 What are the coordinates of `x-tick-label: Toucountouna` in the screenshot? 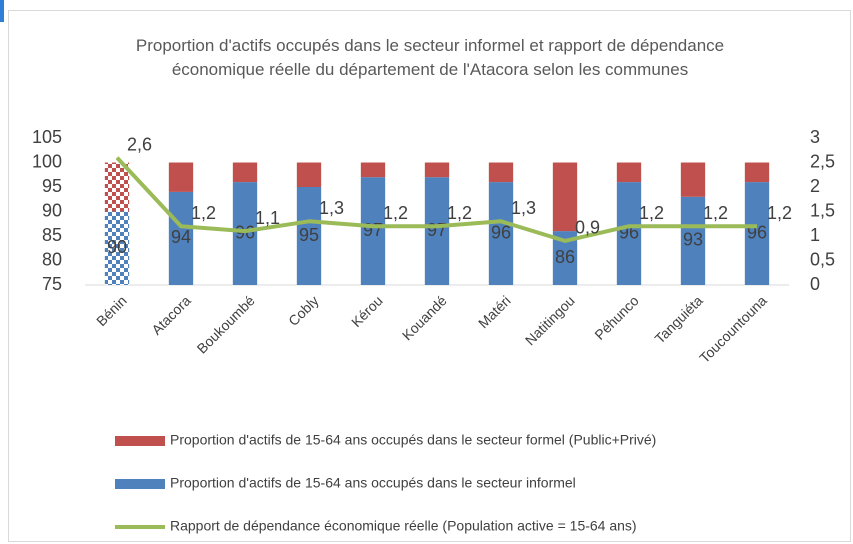 It's located at (733, 329).